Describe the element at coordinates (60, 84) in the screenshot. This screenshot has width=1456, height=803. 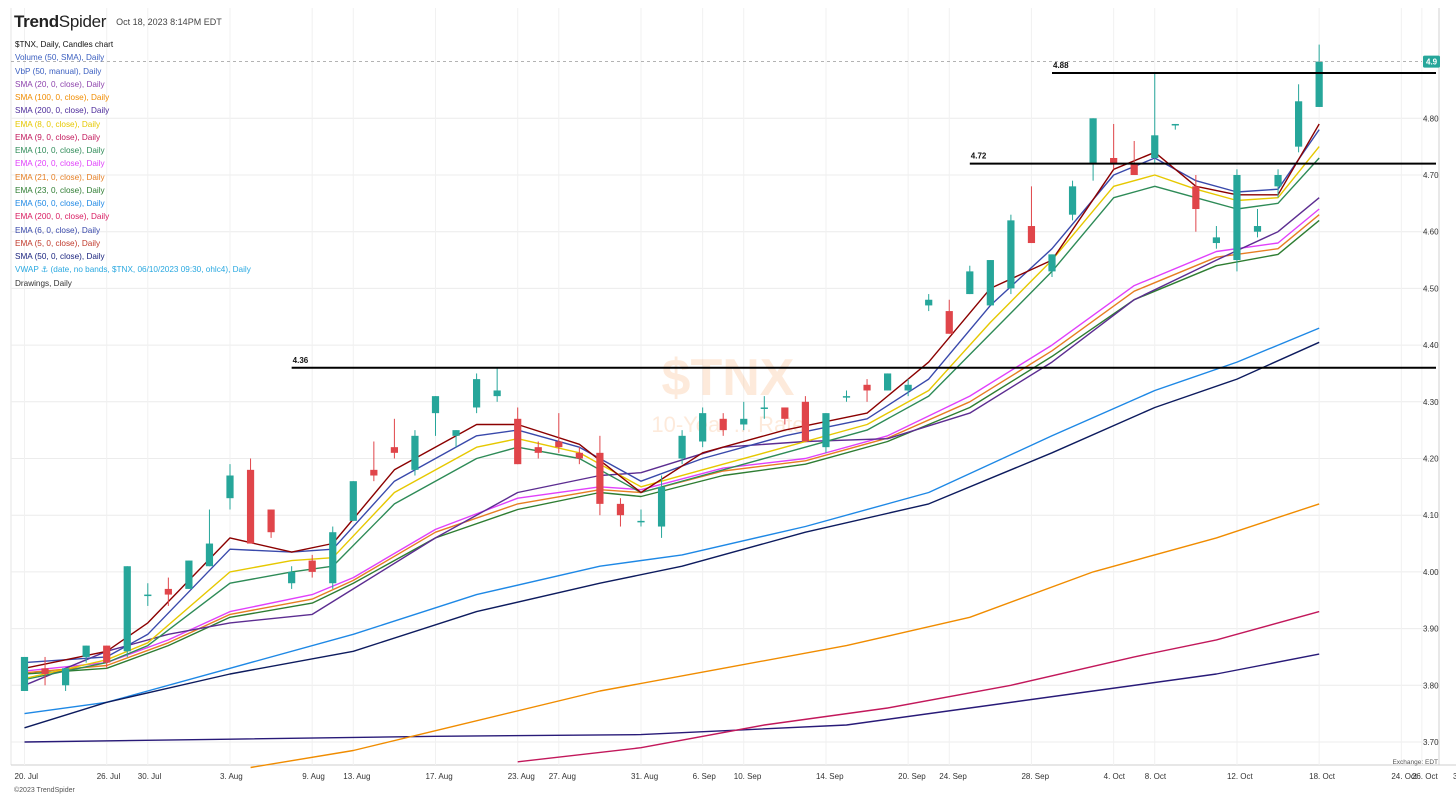
I see `legend-item: SMA (20, 0, close), Daily` at that location.